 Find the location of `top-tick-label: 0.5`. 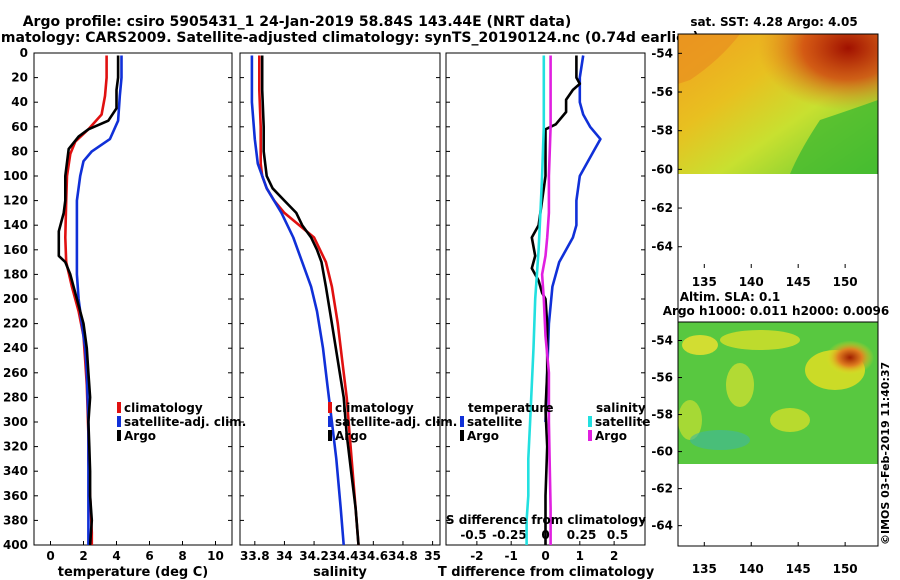

top-tick-label: 0.5 is located at coordinates (617, 535).